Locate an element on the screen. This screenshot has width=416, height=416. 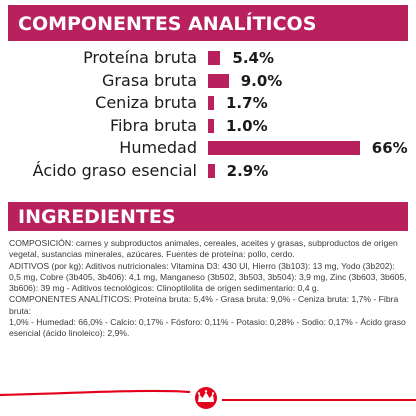
analysis-label: Grasa bruta is located at coordinates (149, 80).